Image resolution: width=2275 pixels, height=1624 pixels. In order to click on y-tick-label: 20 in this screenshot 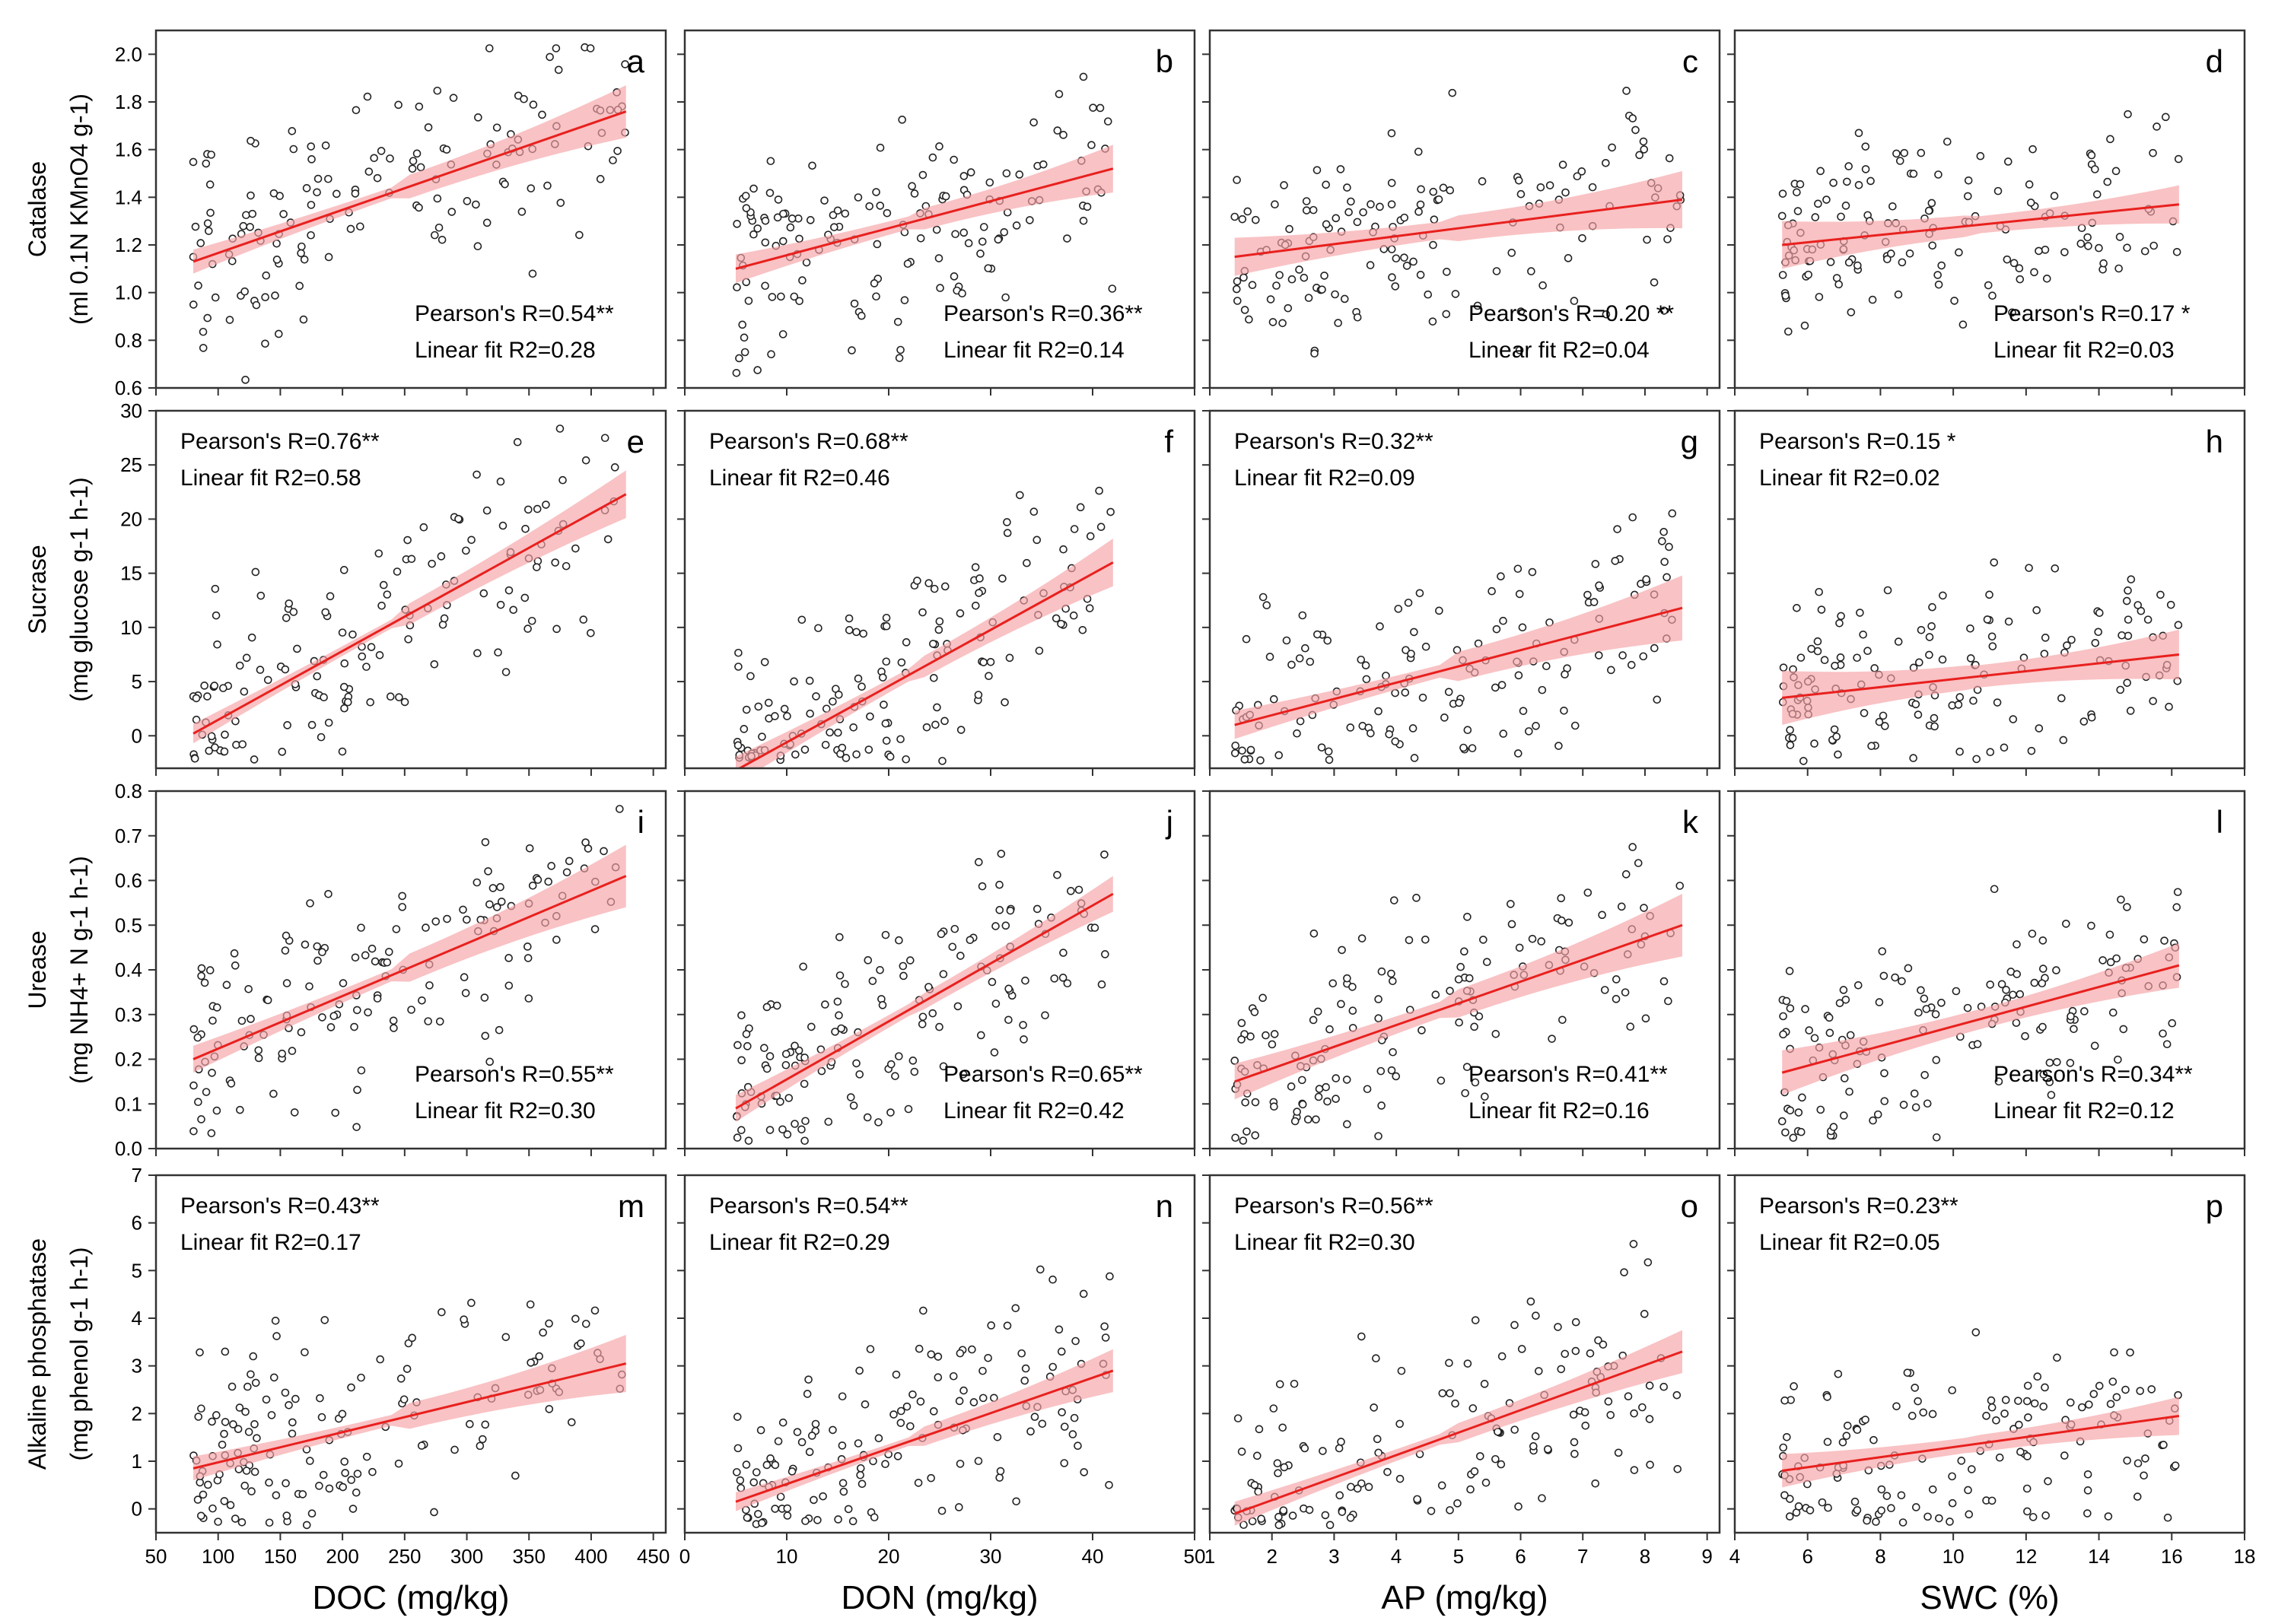, I will do `click(131, 518)`.